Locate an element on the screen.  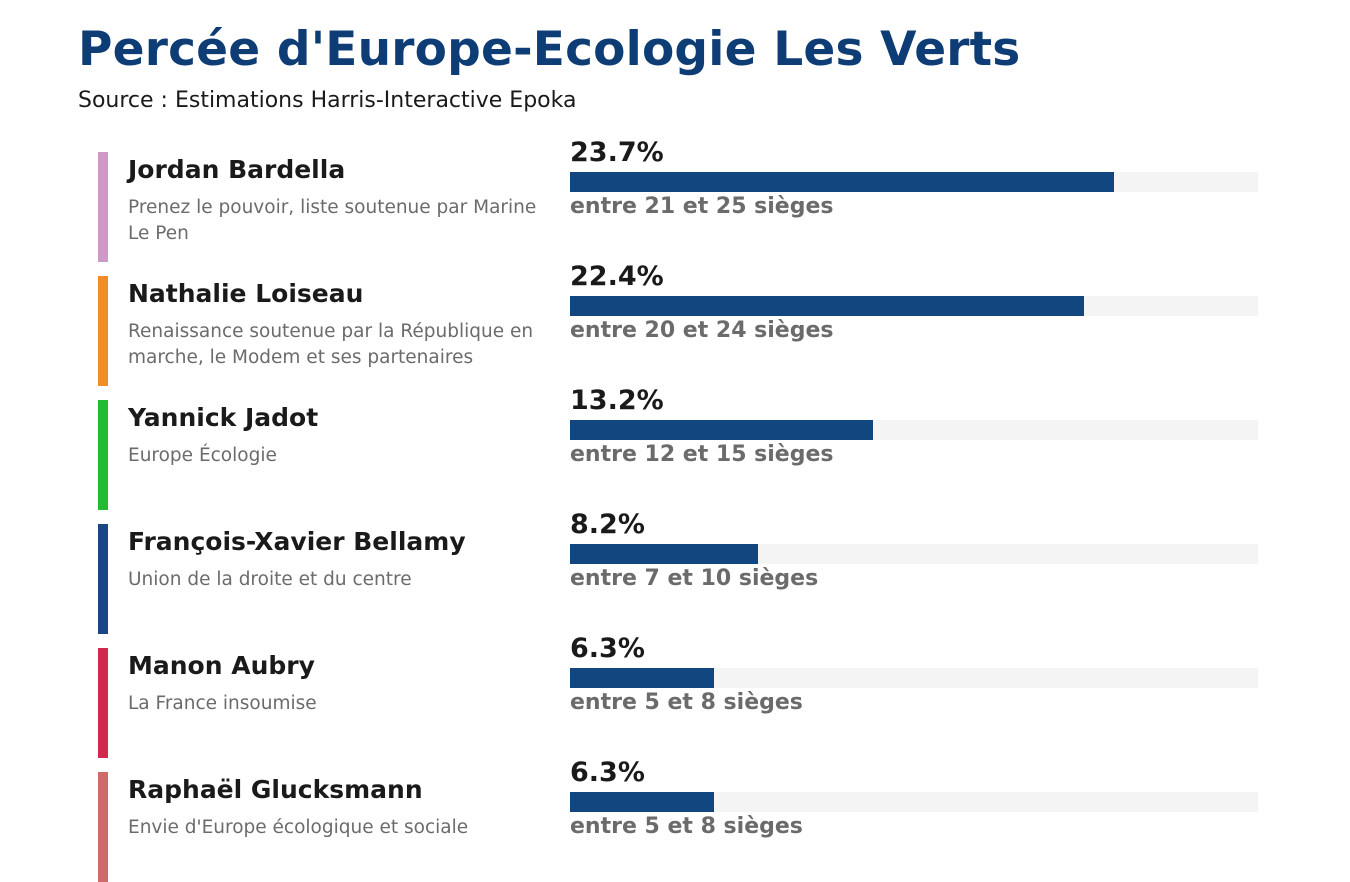
candidate-name: Jordan Bardella is located at coordinates (237, 169).